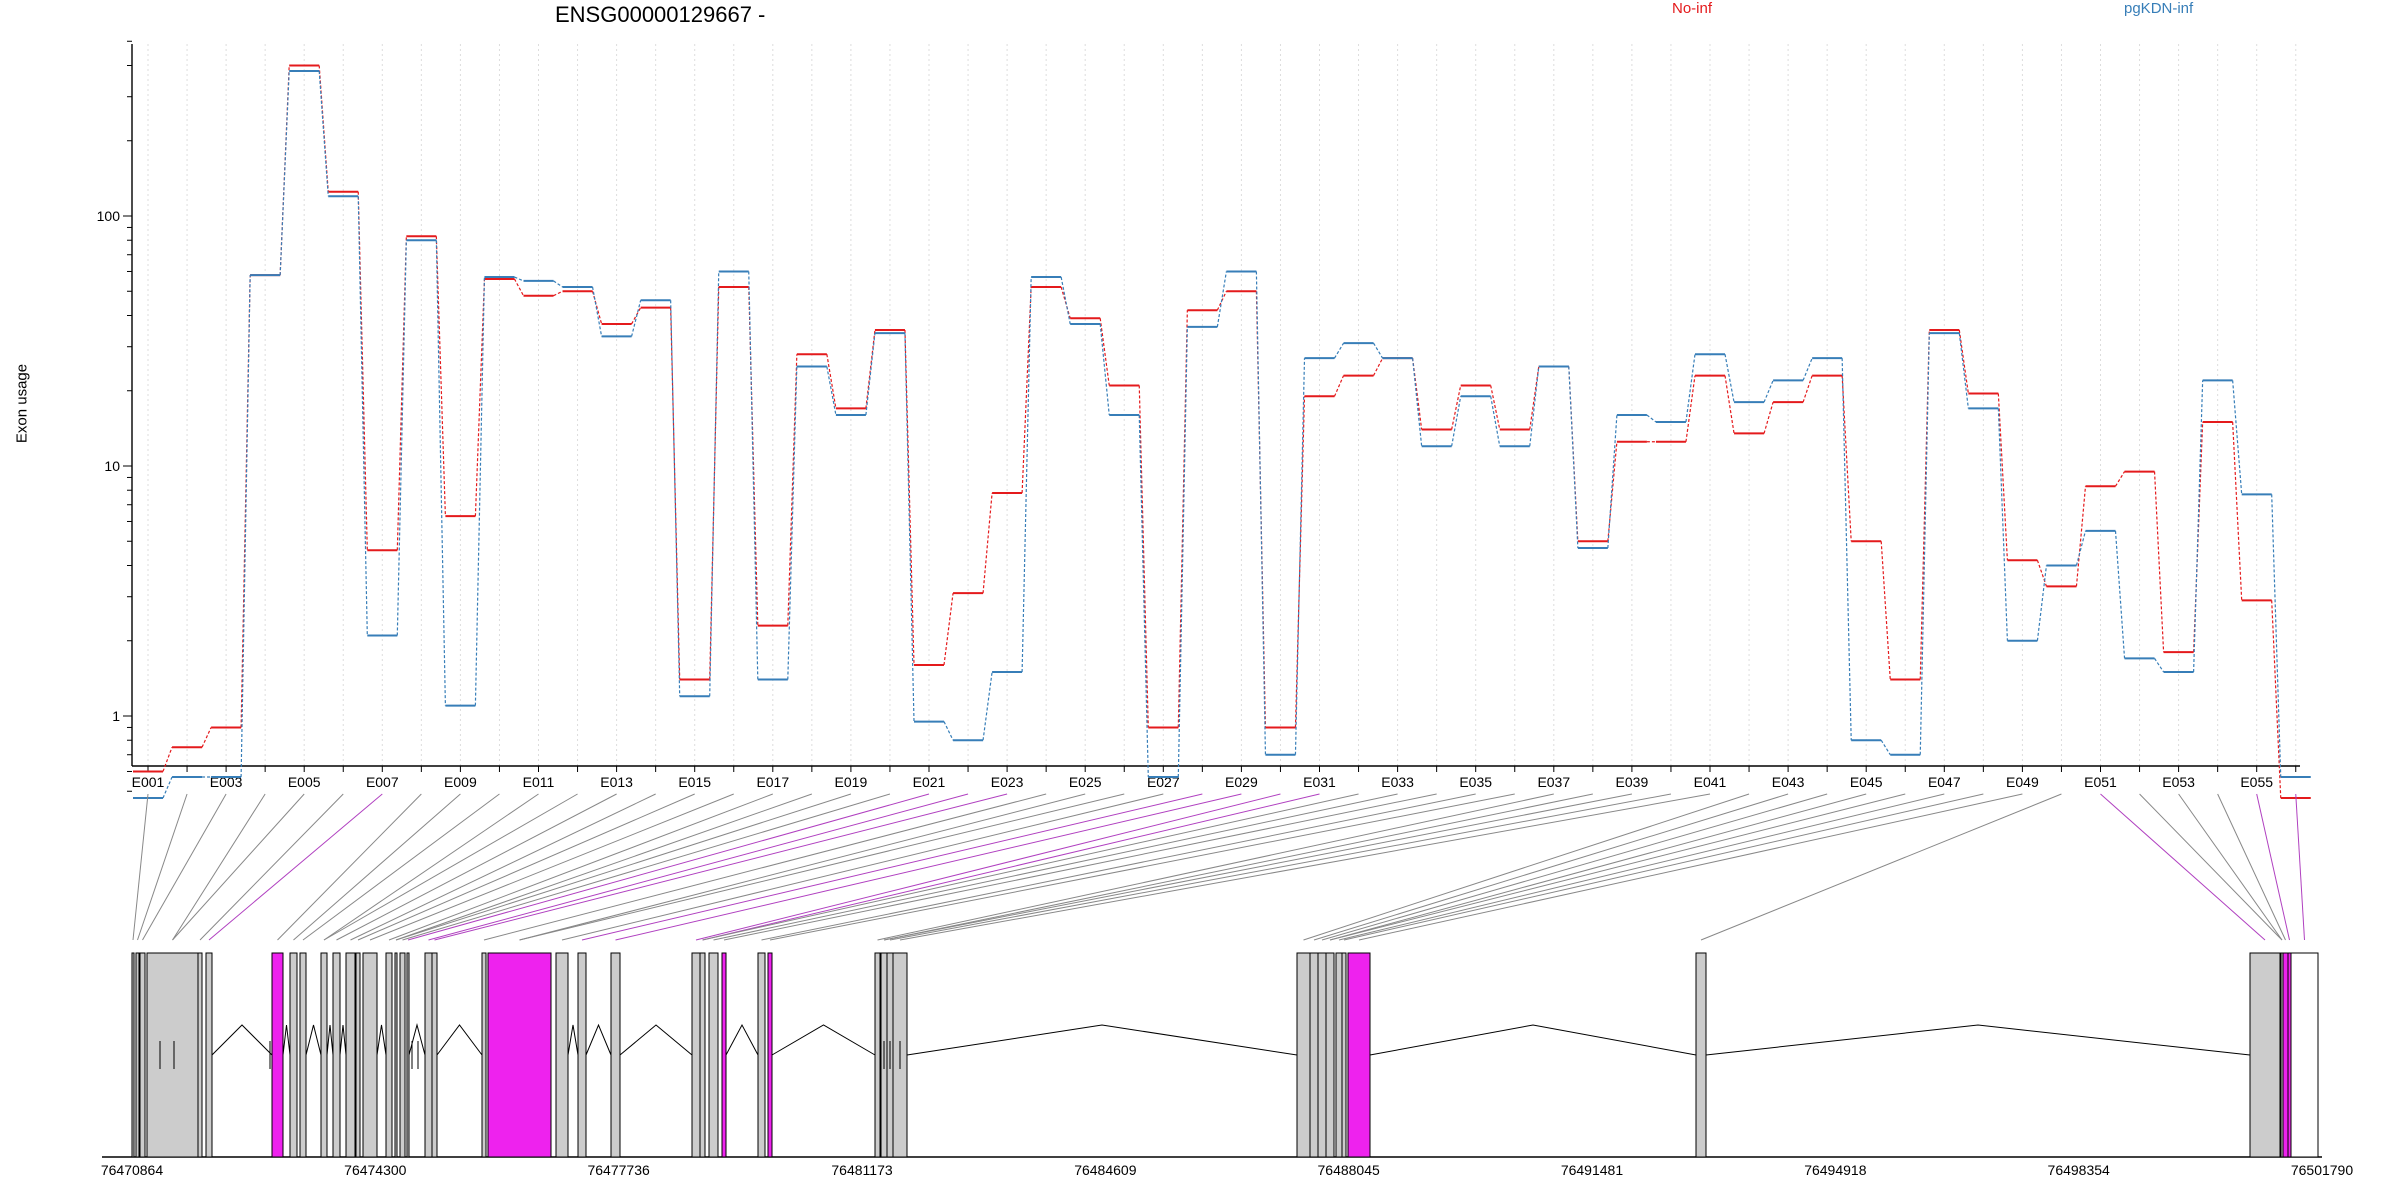  Describe the element at coordinates (616, 782) in the screenshot. I see `x-tick-label: E013` at that location.